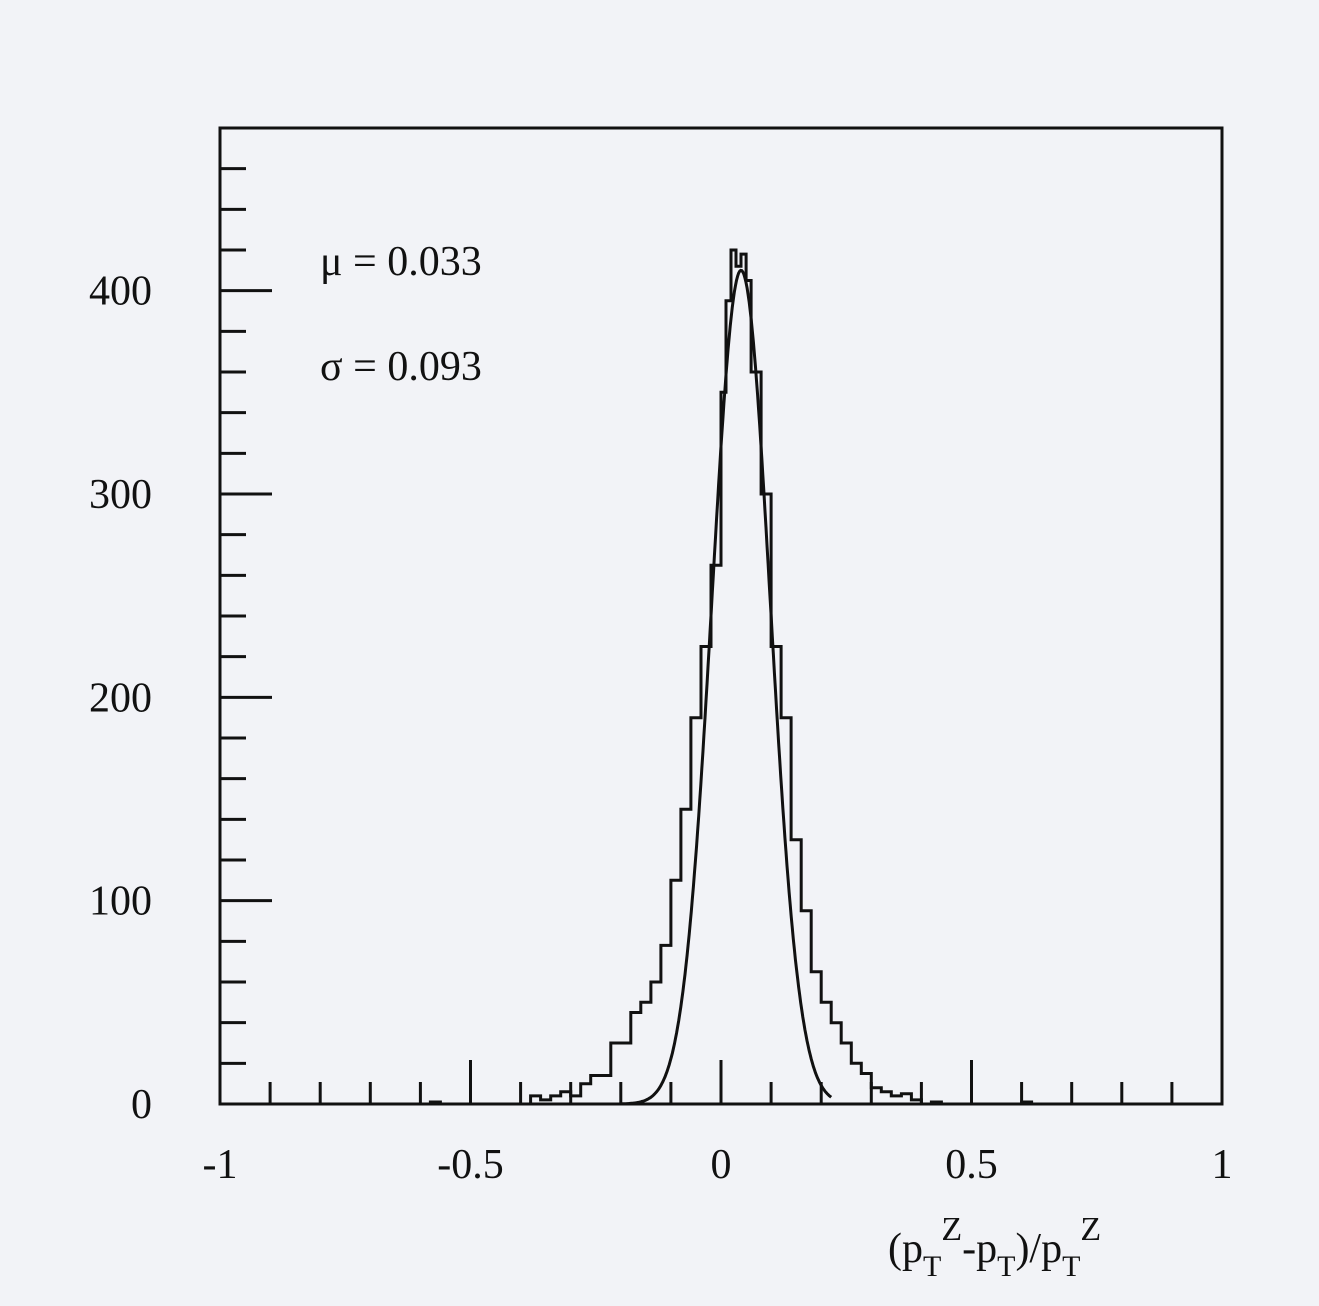  I want to click on y-tick-label: 0, so click(141, 1105).